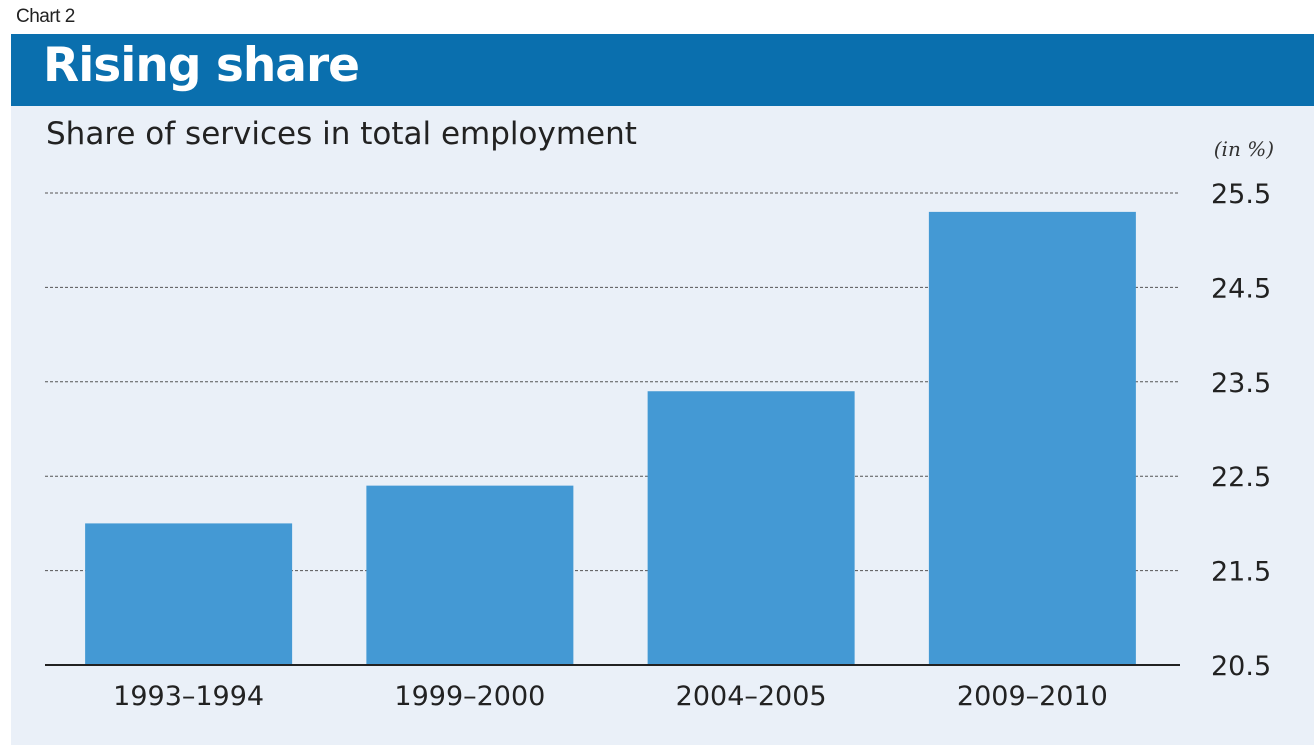 This screenshot has height=745, width=1314. What do you see at coordinates (1241, 666) in the screenshot?
I see `y-tick-label: 20.5` at bounding box center [1241, 666].